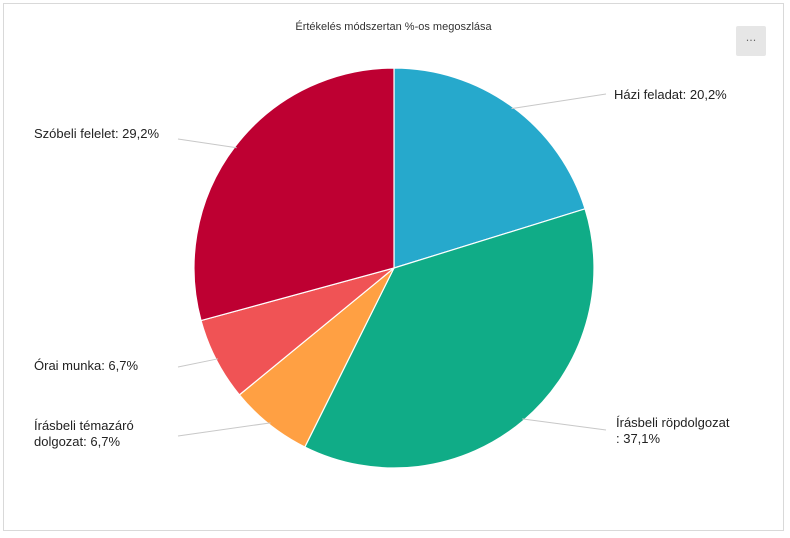  I want to click on slice-label: Szóbeli felelet: 29,2%, so click(96, 133).